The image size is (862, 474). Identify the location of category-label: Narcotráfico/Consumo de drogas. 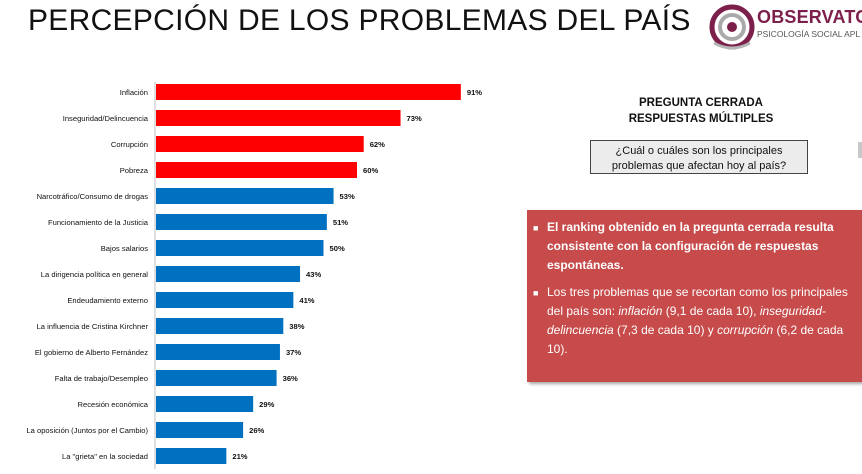
(93, 196).